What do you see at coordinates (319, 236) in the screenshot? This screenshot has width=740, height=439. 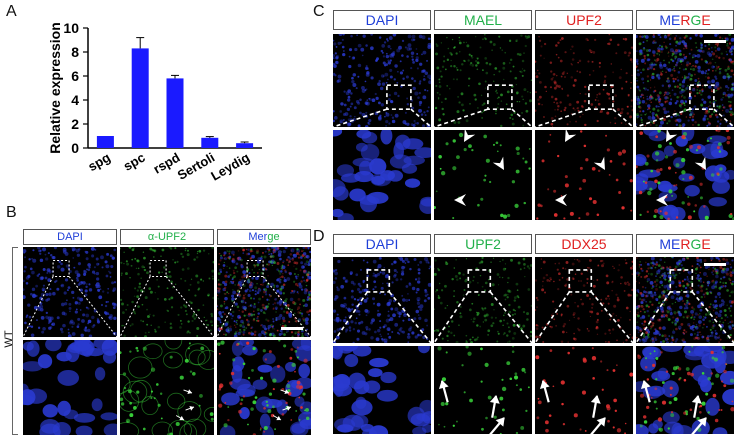 I see `panel-label-d: D` at bounding box center [319, 236].